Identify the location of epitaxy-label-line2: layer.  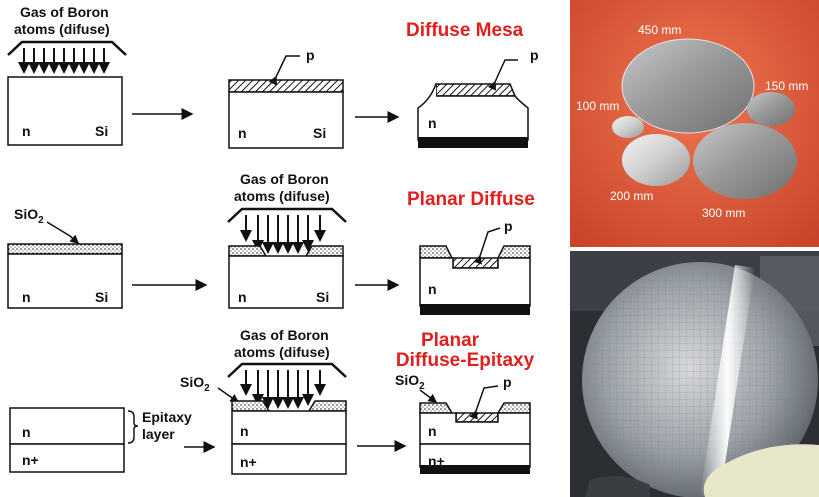
(158, 434).